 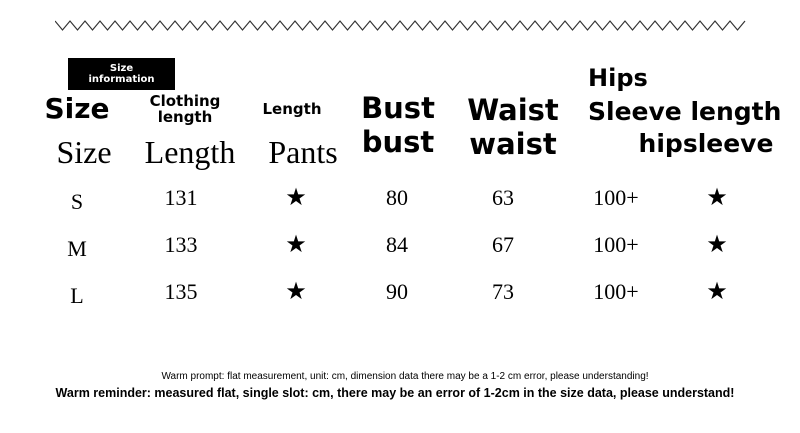 I want to click on cell-bust: 90, so click(x=397, y=291).